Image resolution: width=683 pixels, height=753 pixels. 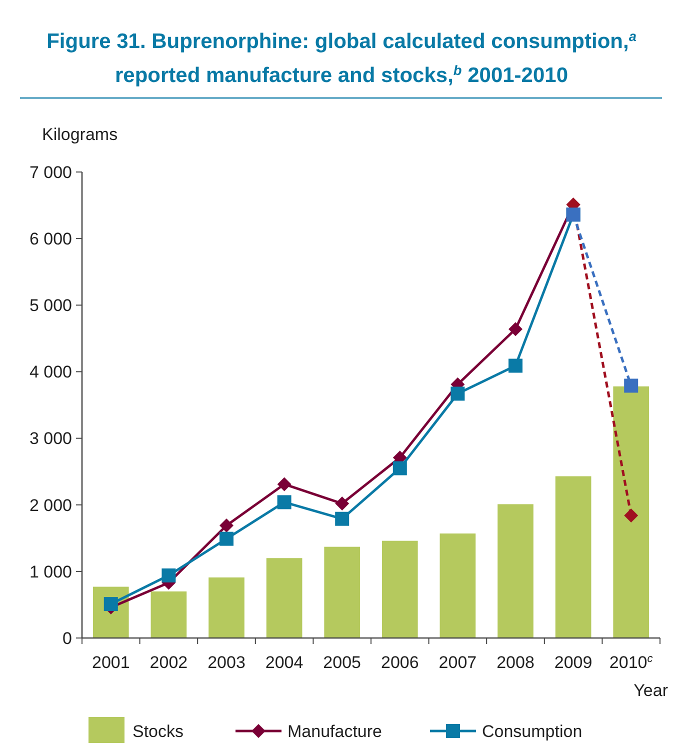 What do you see at coordinates (111, 662) in the screenshot?
I see `x-tick-label: 2001` at bounding box center [111, 662].